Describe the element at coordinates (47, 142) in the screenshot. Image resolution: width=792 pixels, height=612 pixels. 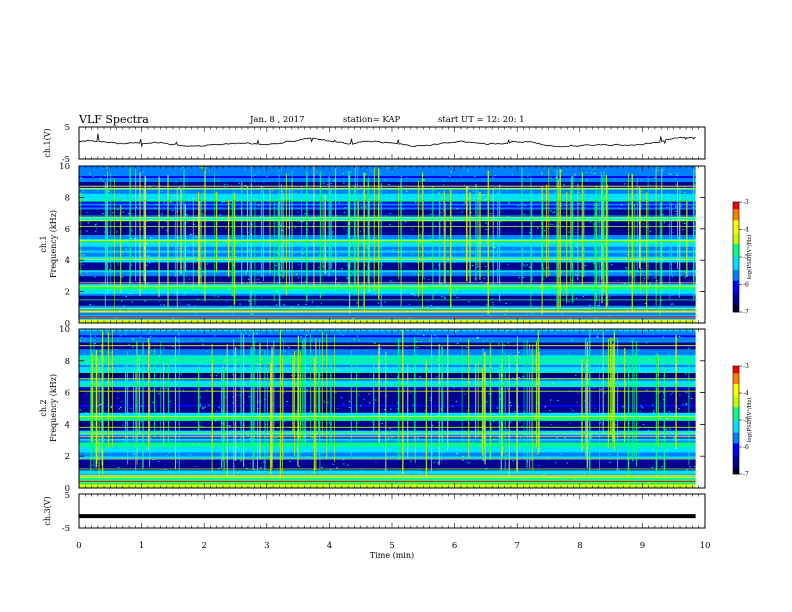
I see `ch1-voltage-ylabel: ch.1(V)` at that location.